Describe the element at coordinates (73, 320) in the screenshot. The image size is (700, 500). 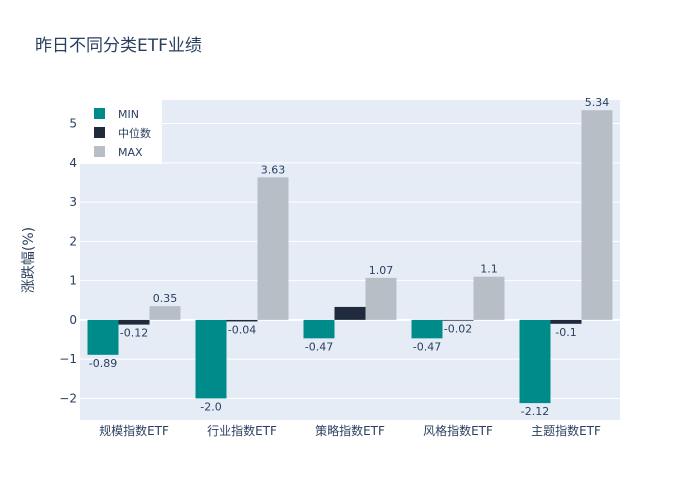
I see `y-tick-label: 0` at that location.